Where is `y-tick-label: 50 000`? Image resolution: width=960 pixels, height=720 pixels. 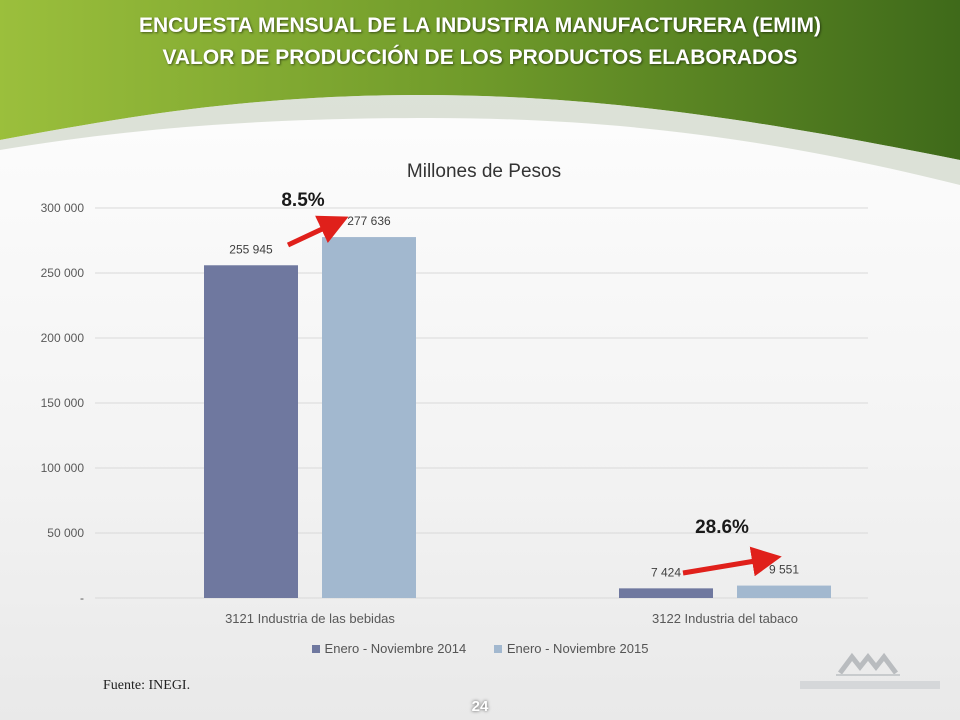
y-tick-label: 50 000 is located at coordinates (65, 533).